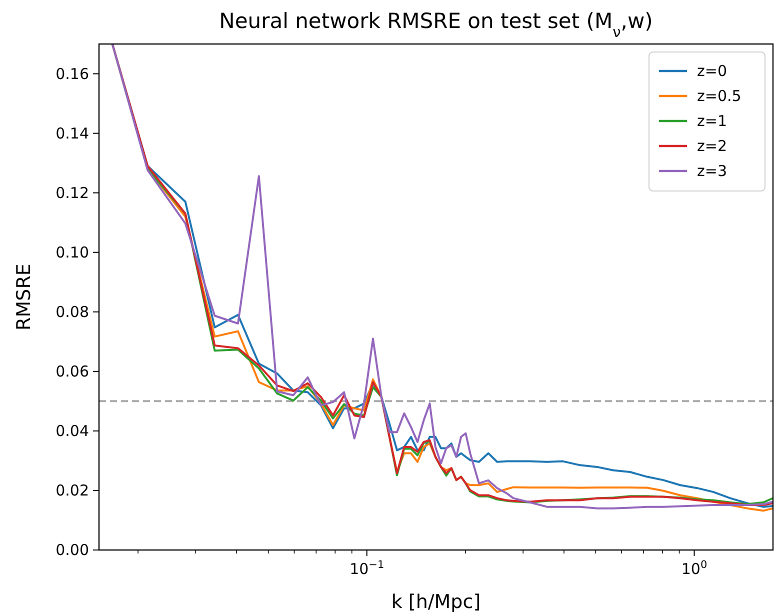 This screenshot has width=774, height=614. I want to click on legend-label: z=2, so click(712, 146).